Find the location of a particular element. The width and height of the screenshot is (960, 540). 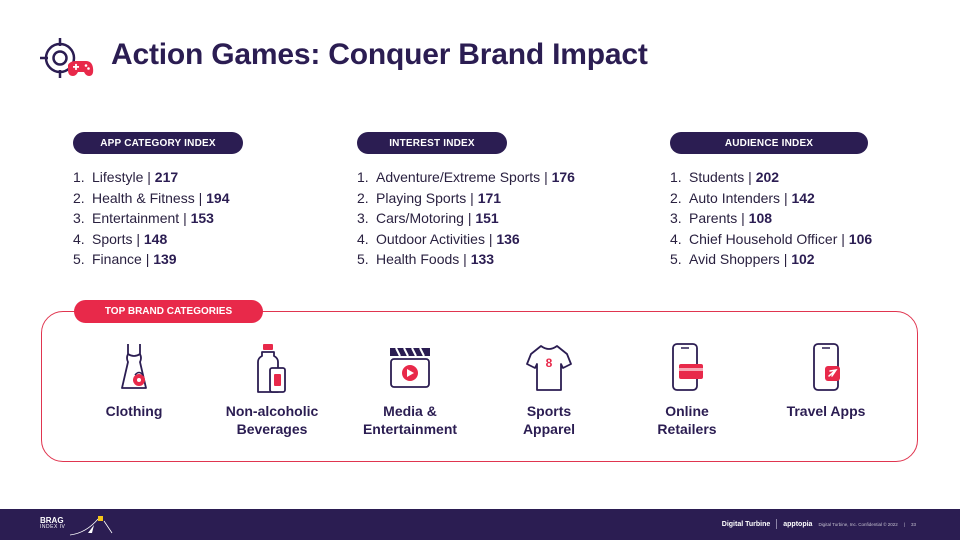

brand-category-label: Media & Entertainment is located at coordinates (410, 420).